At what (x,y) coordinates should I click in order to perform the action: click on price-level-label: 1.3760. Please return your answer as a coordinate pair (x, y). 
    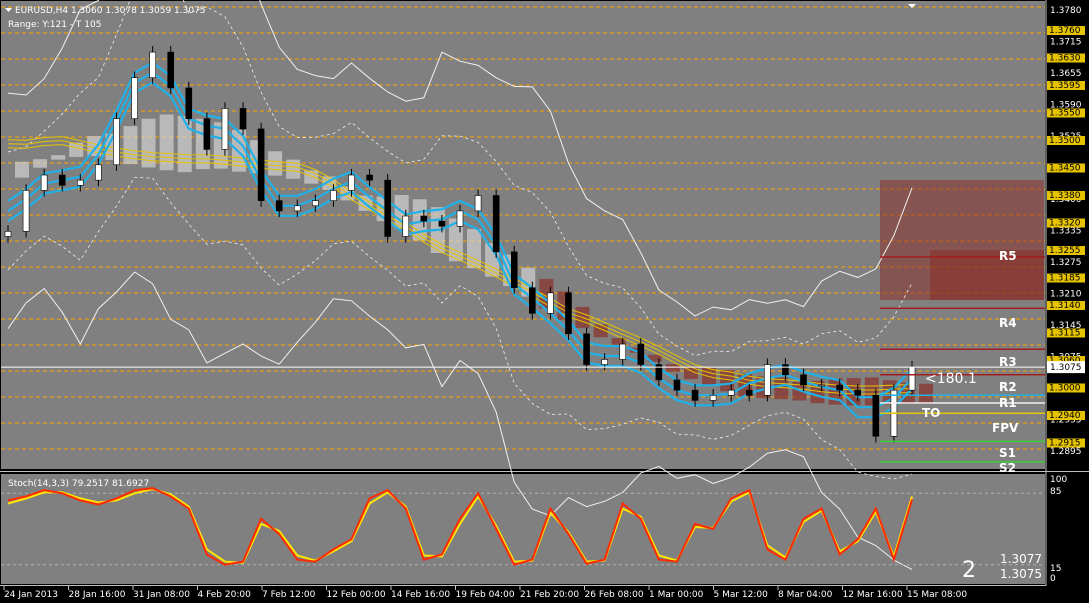
    Looking at the image, I should click on (1065, 31).